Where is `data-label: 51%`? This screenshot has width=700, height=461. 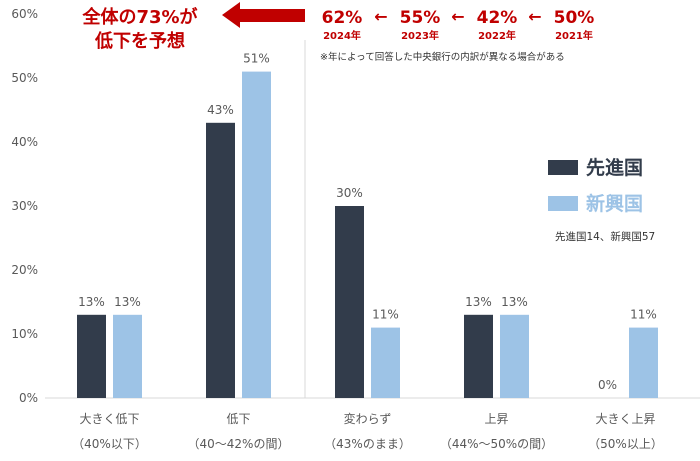 data-label: 51% is located at coordinates (256, 59).